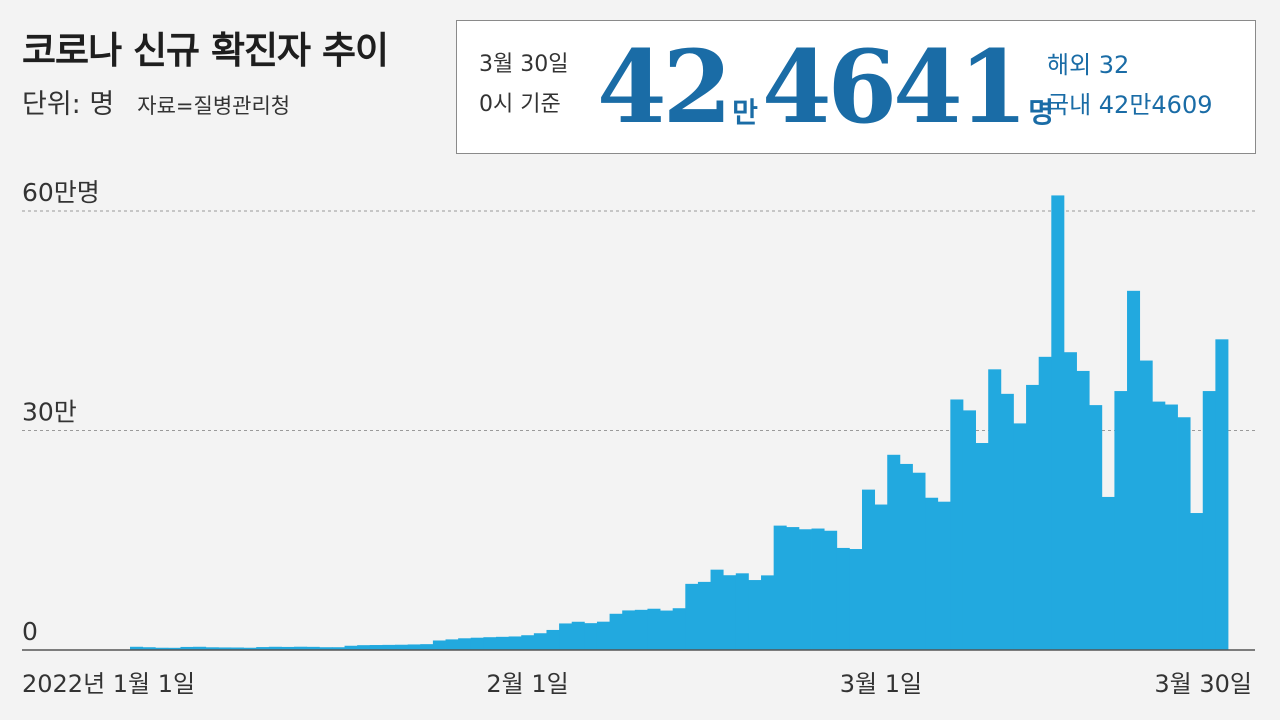  What do you see at coordinates (68, 104) in the screenshot?
I see `unit-label: 단위: 명` at bounding box center [68, 104].